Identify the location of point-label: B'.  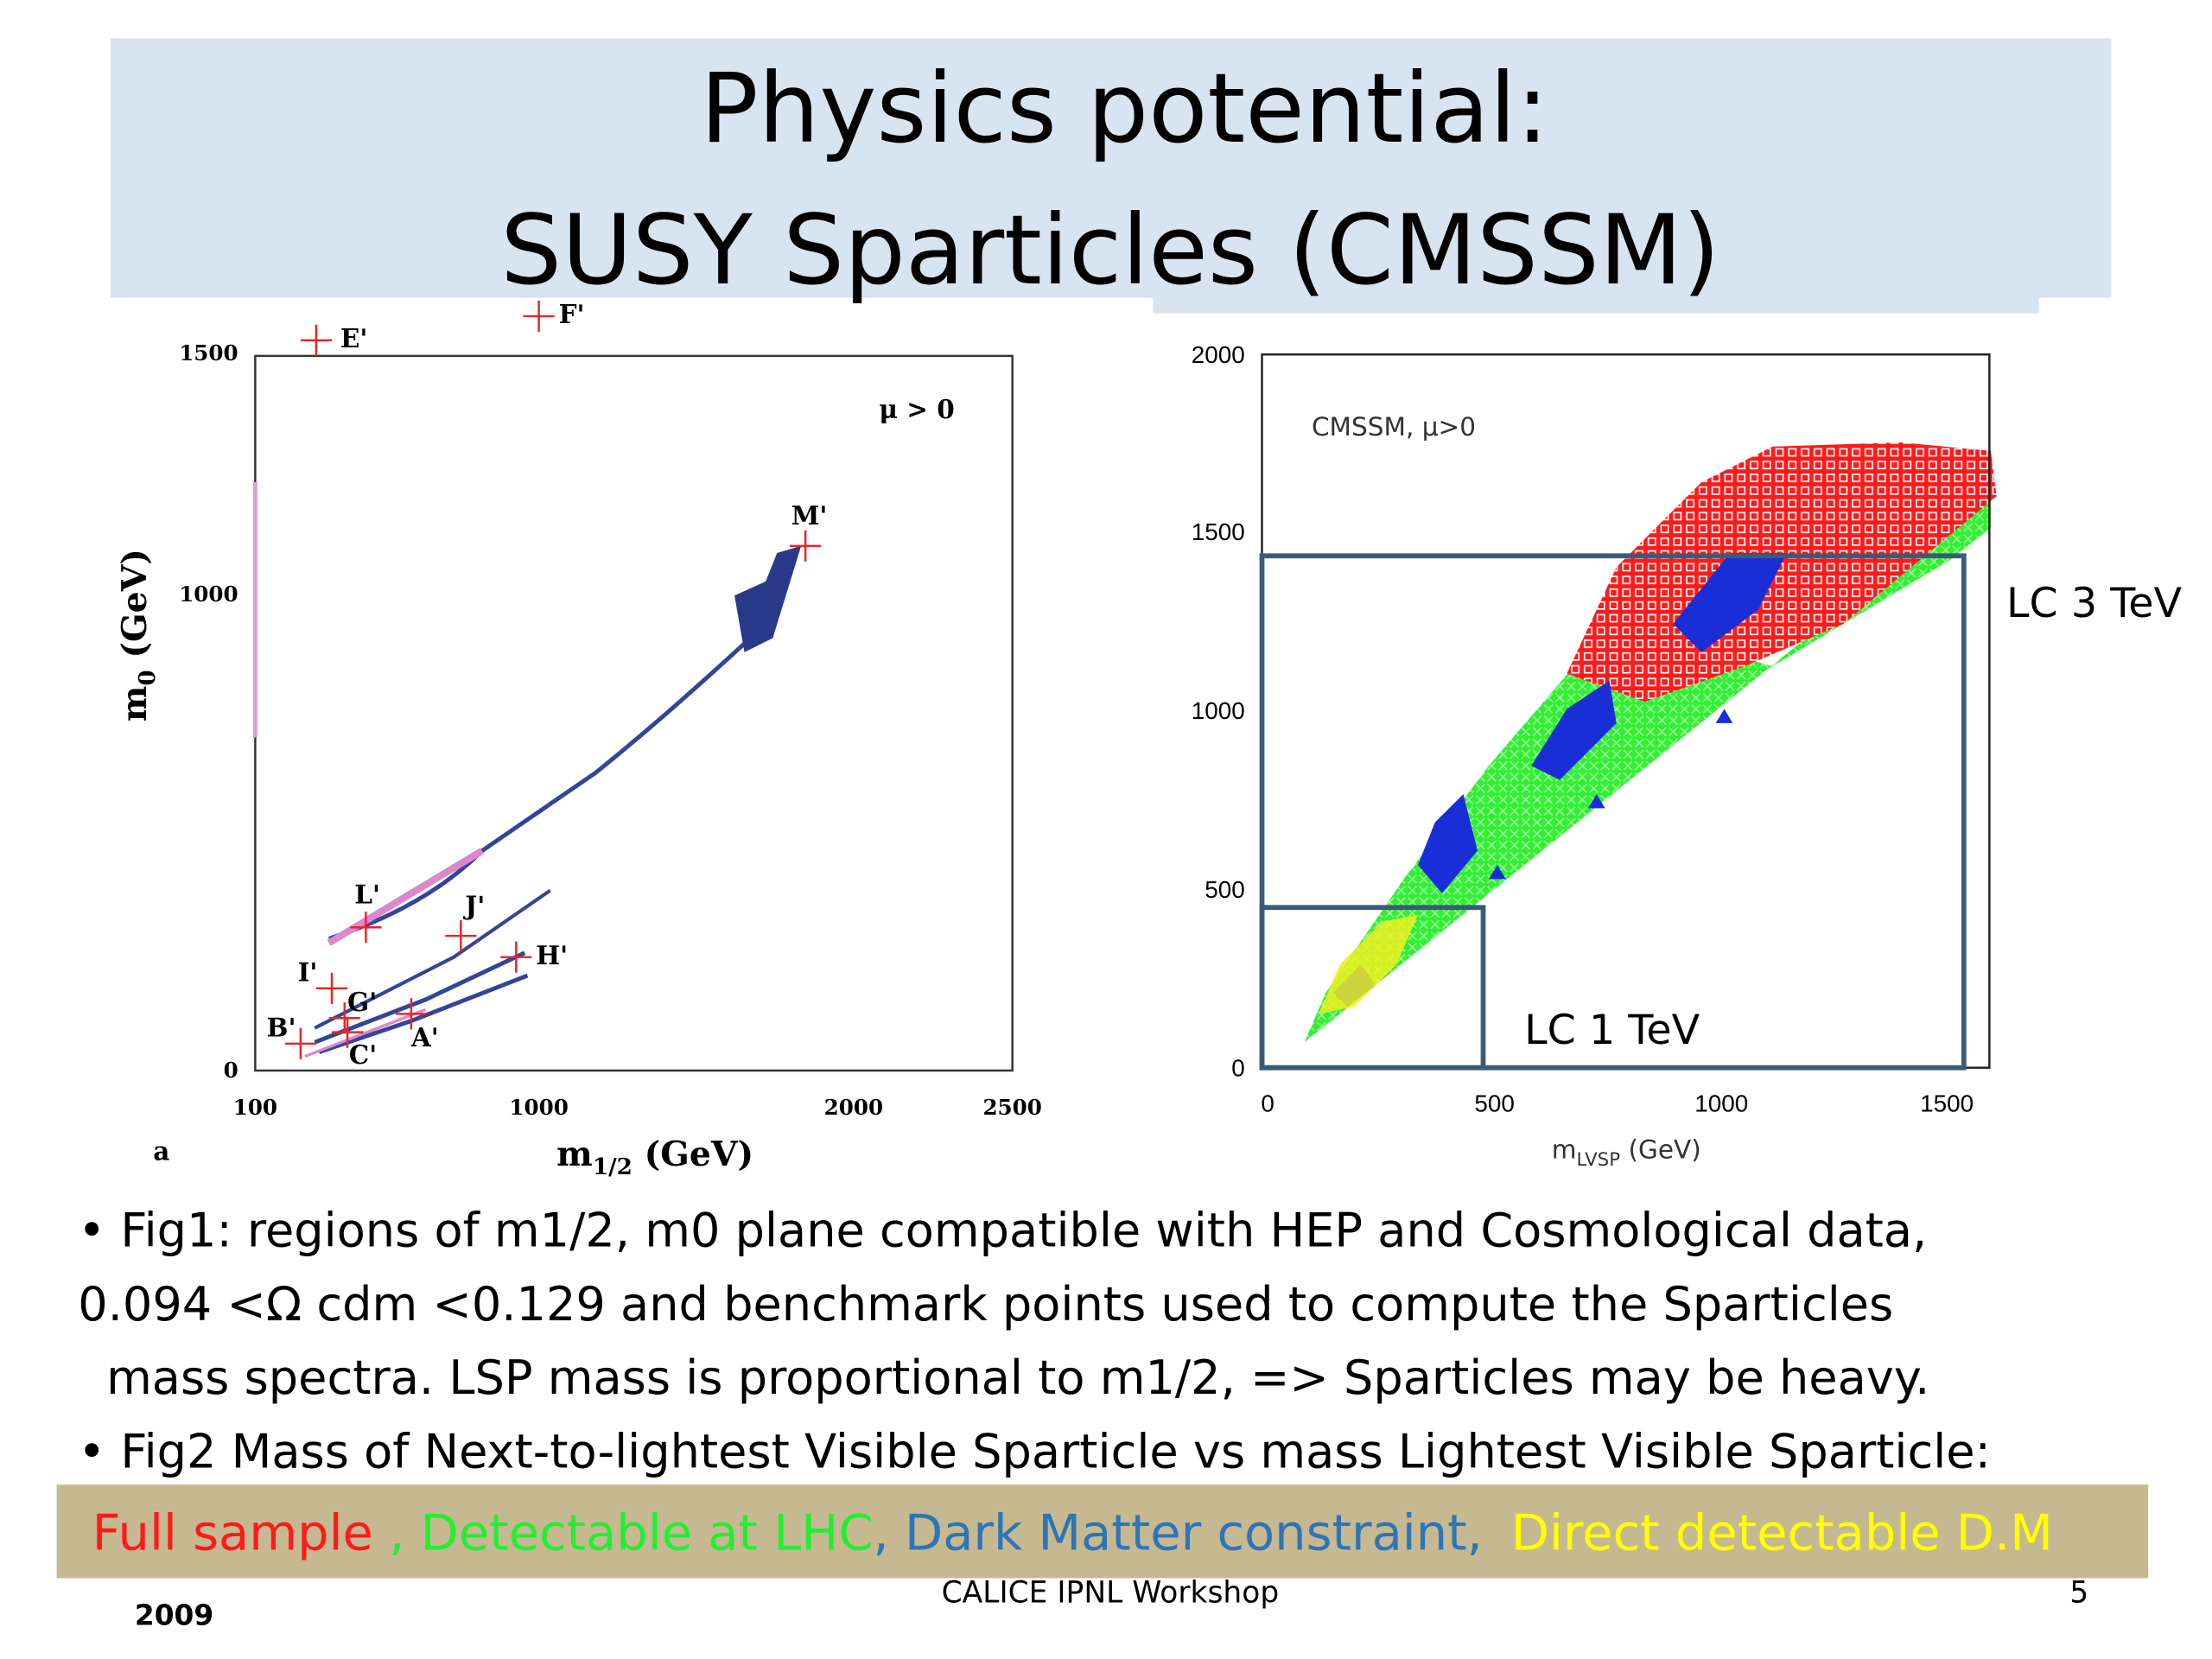
(281, 1028).